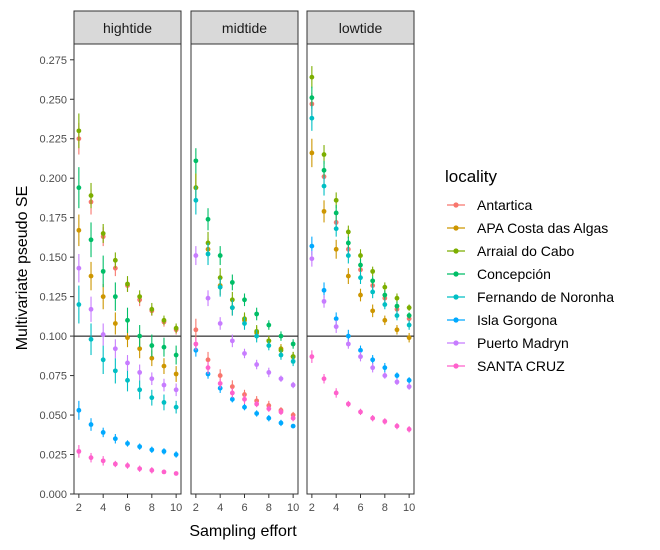 The width and height of the screenshot is (660, 550). Describe the element at coordinates (127, 28) in the screenshot. I see `facet-strip-label: hightide` at that location.